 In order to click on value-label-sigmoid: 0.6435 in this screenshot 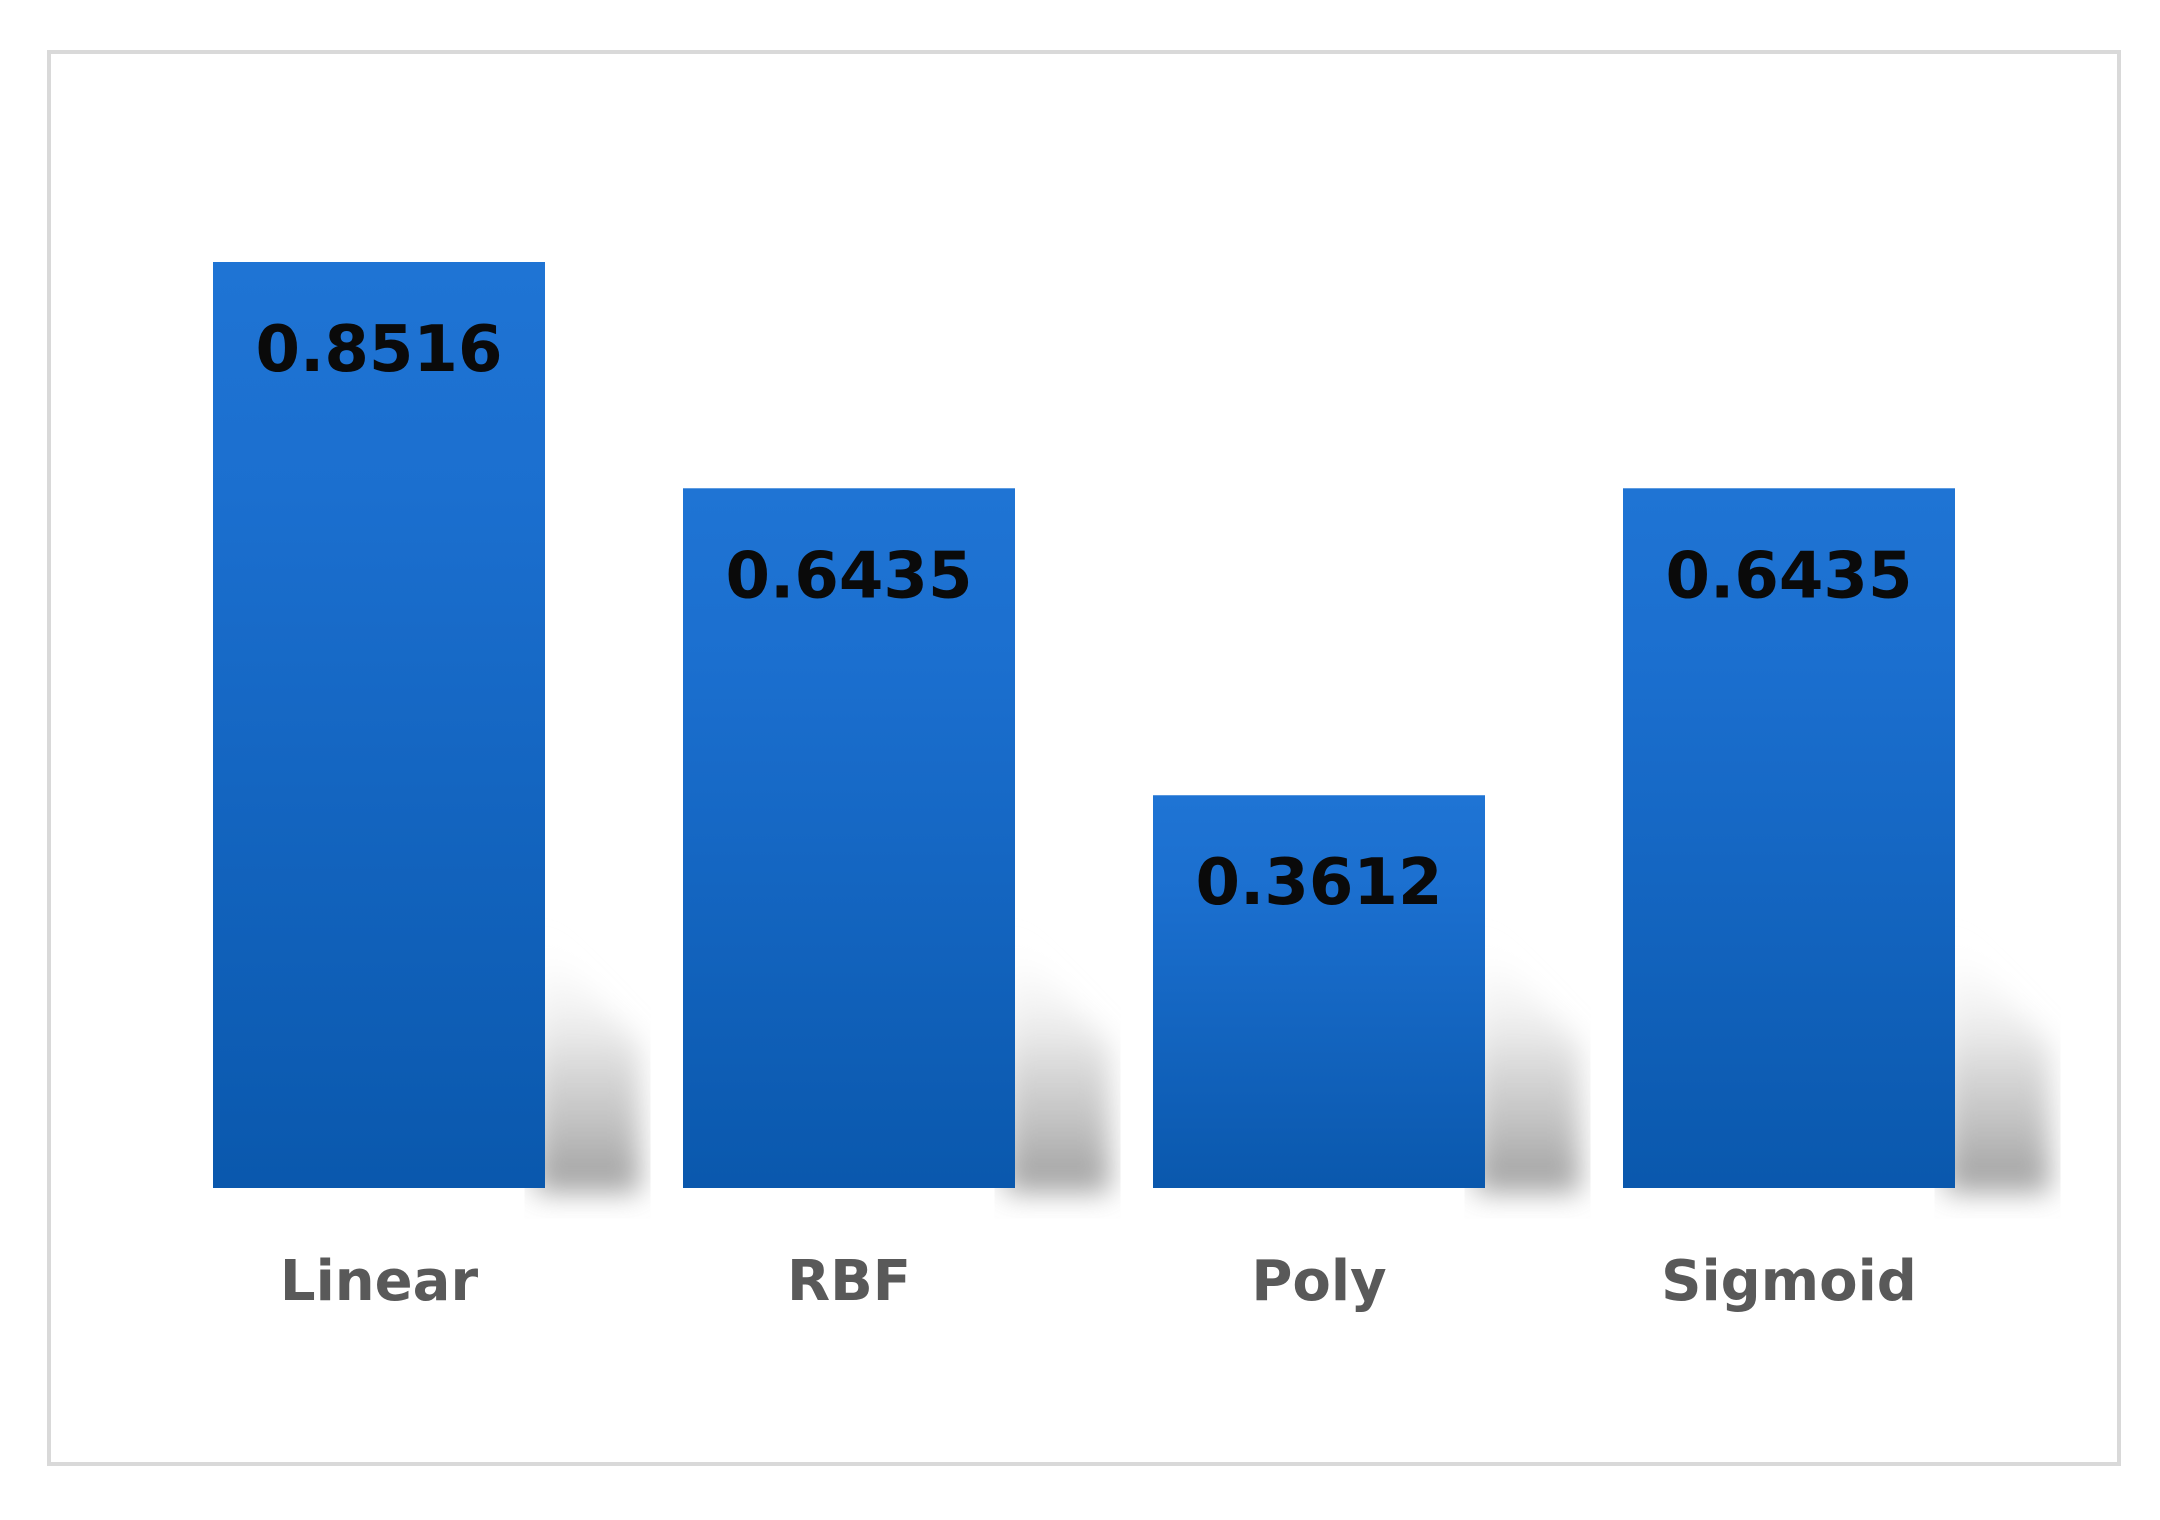, I will do `click(1789, 576)`.